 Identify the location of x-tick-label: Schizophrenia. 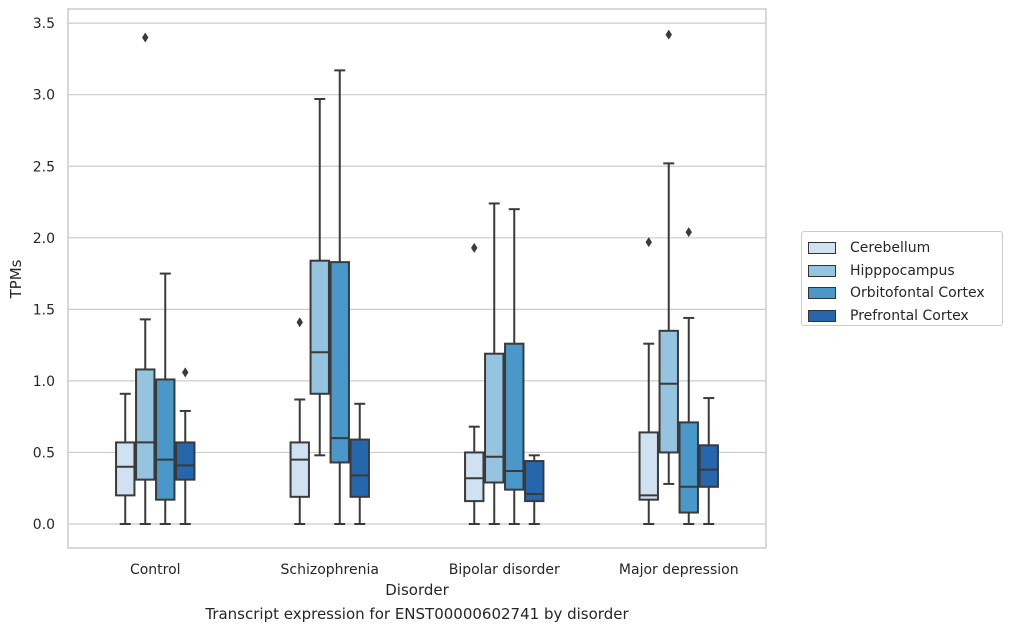
(330, 570).